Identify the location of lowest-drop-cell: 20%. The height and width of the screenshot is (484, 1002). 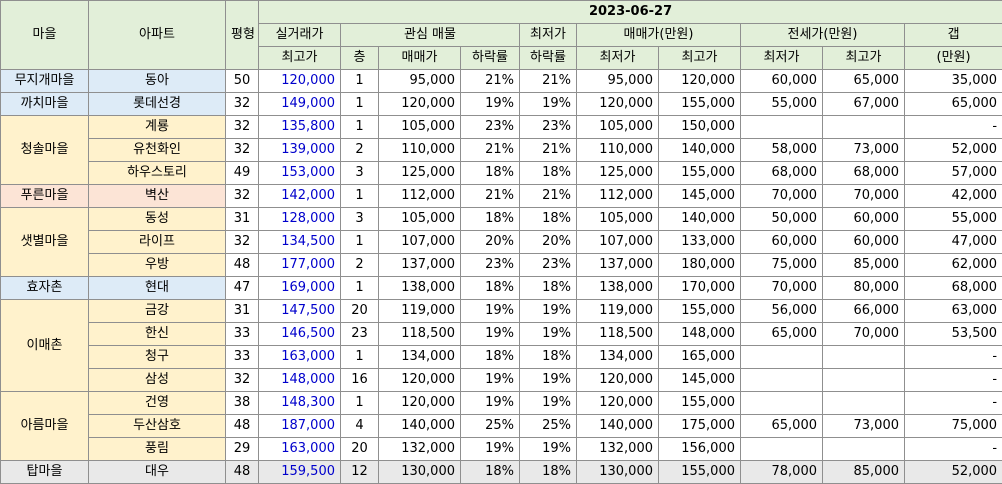
(548, 242).